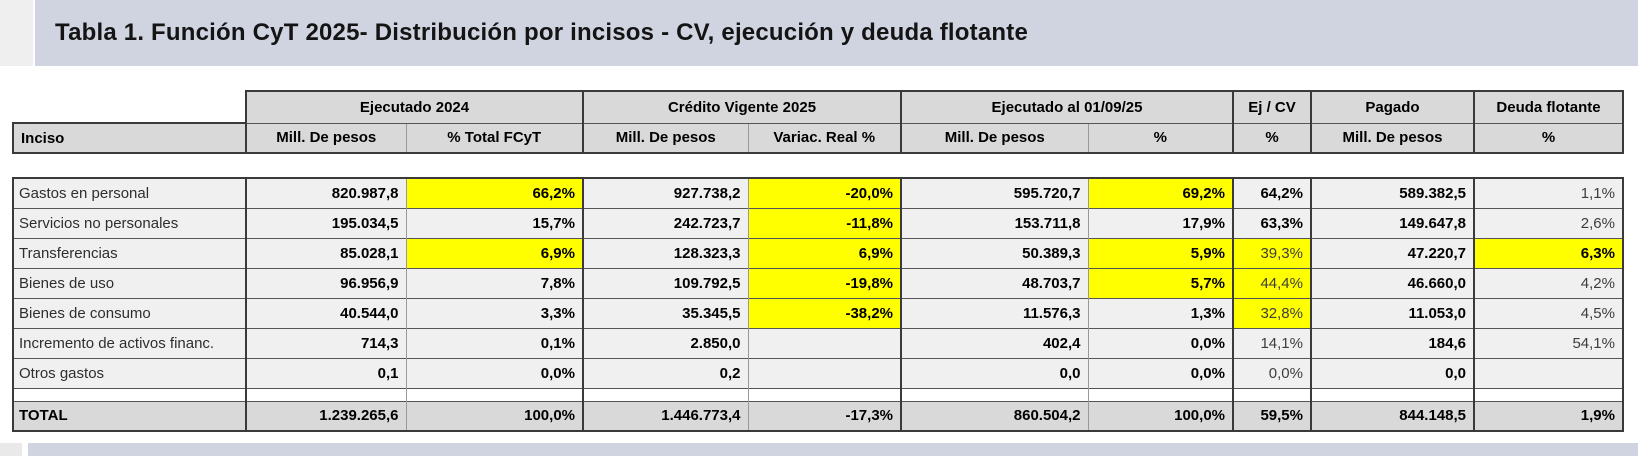 The image size is (1638, 456). I want to click on row-label: Incremento de activos financ., so click(129, 342).